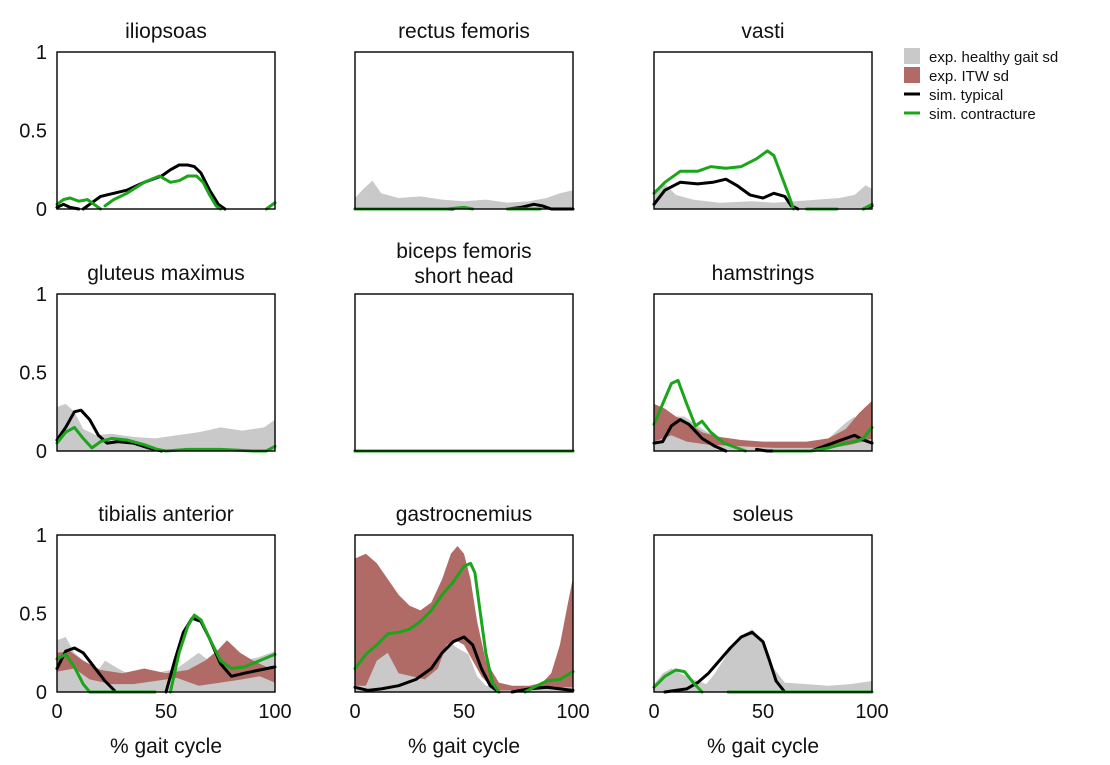 This screenshot has width=1110, height=765. I want to click on panel-title: gluteus maximus, so click(166, 273).